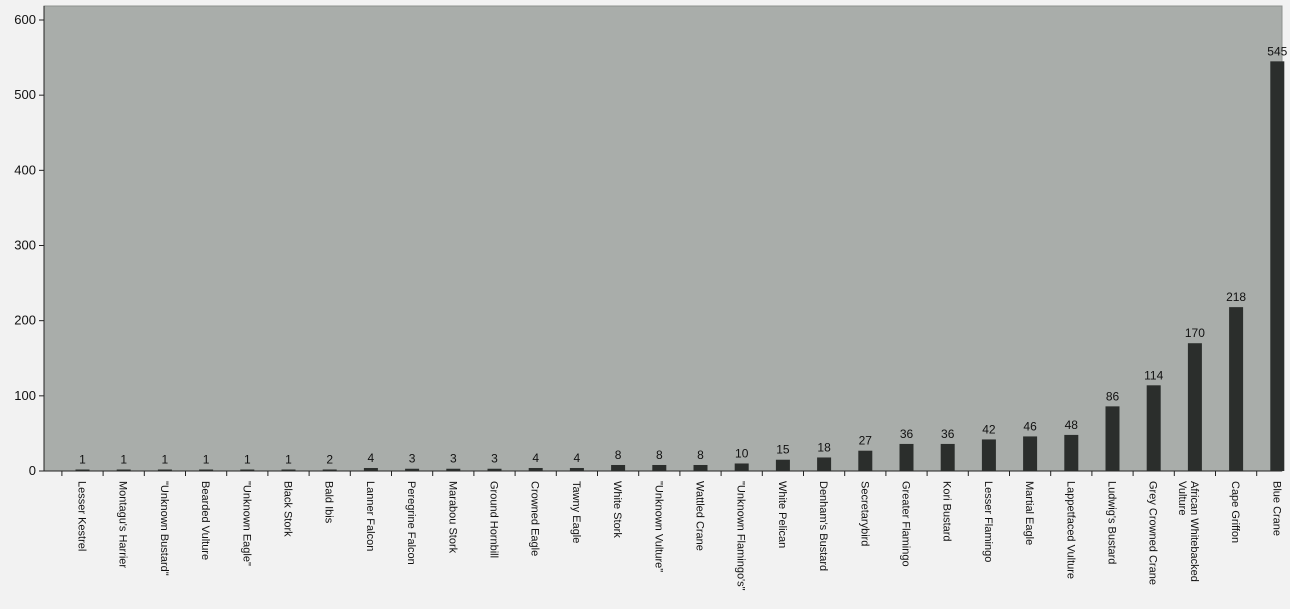 The width and height of the screenshot is (1290, 609). Describe the element at coordinates (1153, 375) in the screenshot. I see `data-label: 114` at that location.